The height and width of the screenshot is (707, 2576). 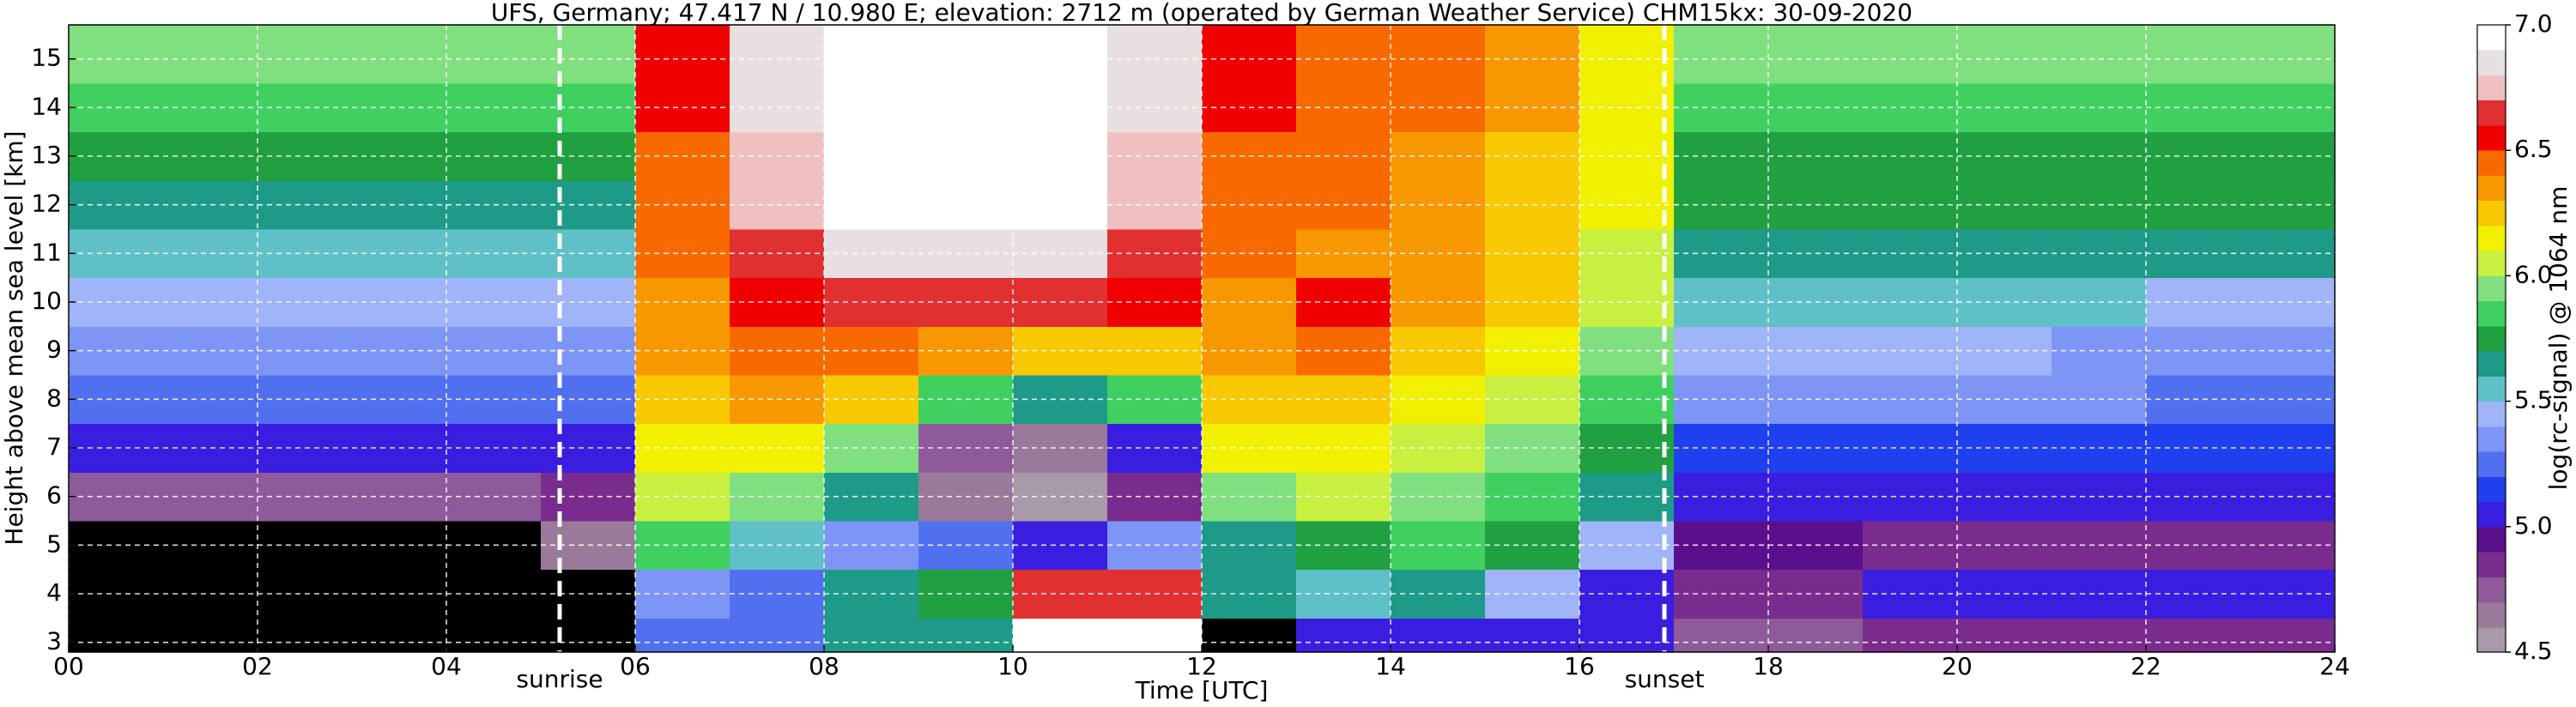 I want to click on colorbar-tick-label: 7.0, so click(x=2533, y=24).